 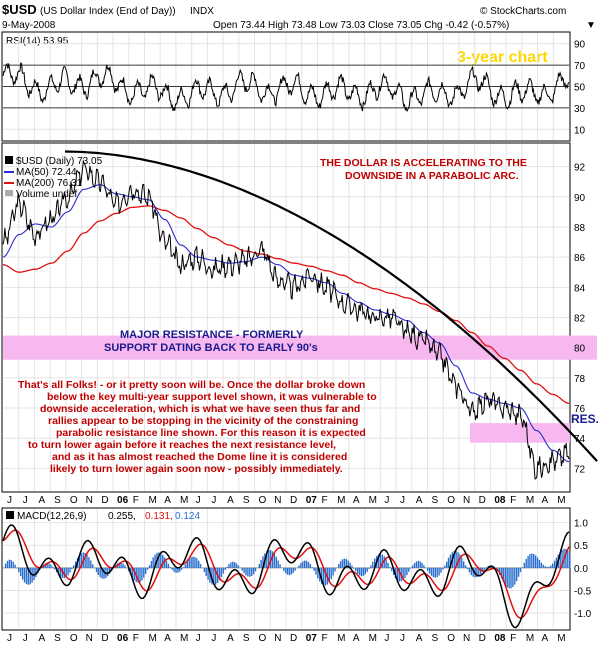 I want to click on macd-tick-label: 1.0, so click(x=581, y=524).